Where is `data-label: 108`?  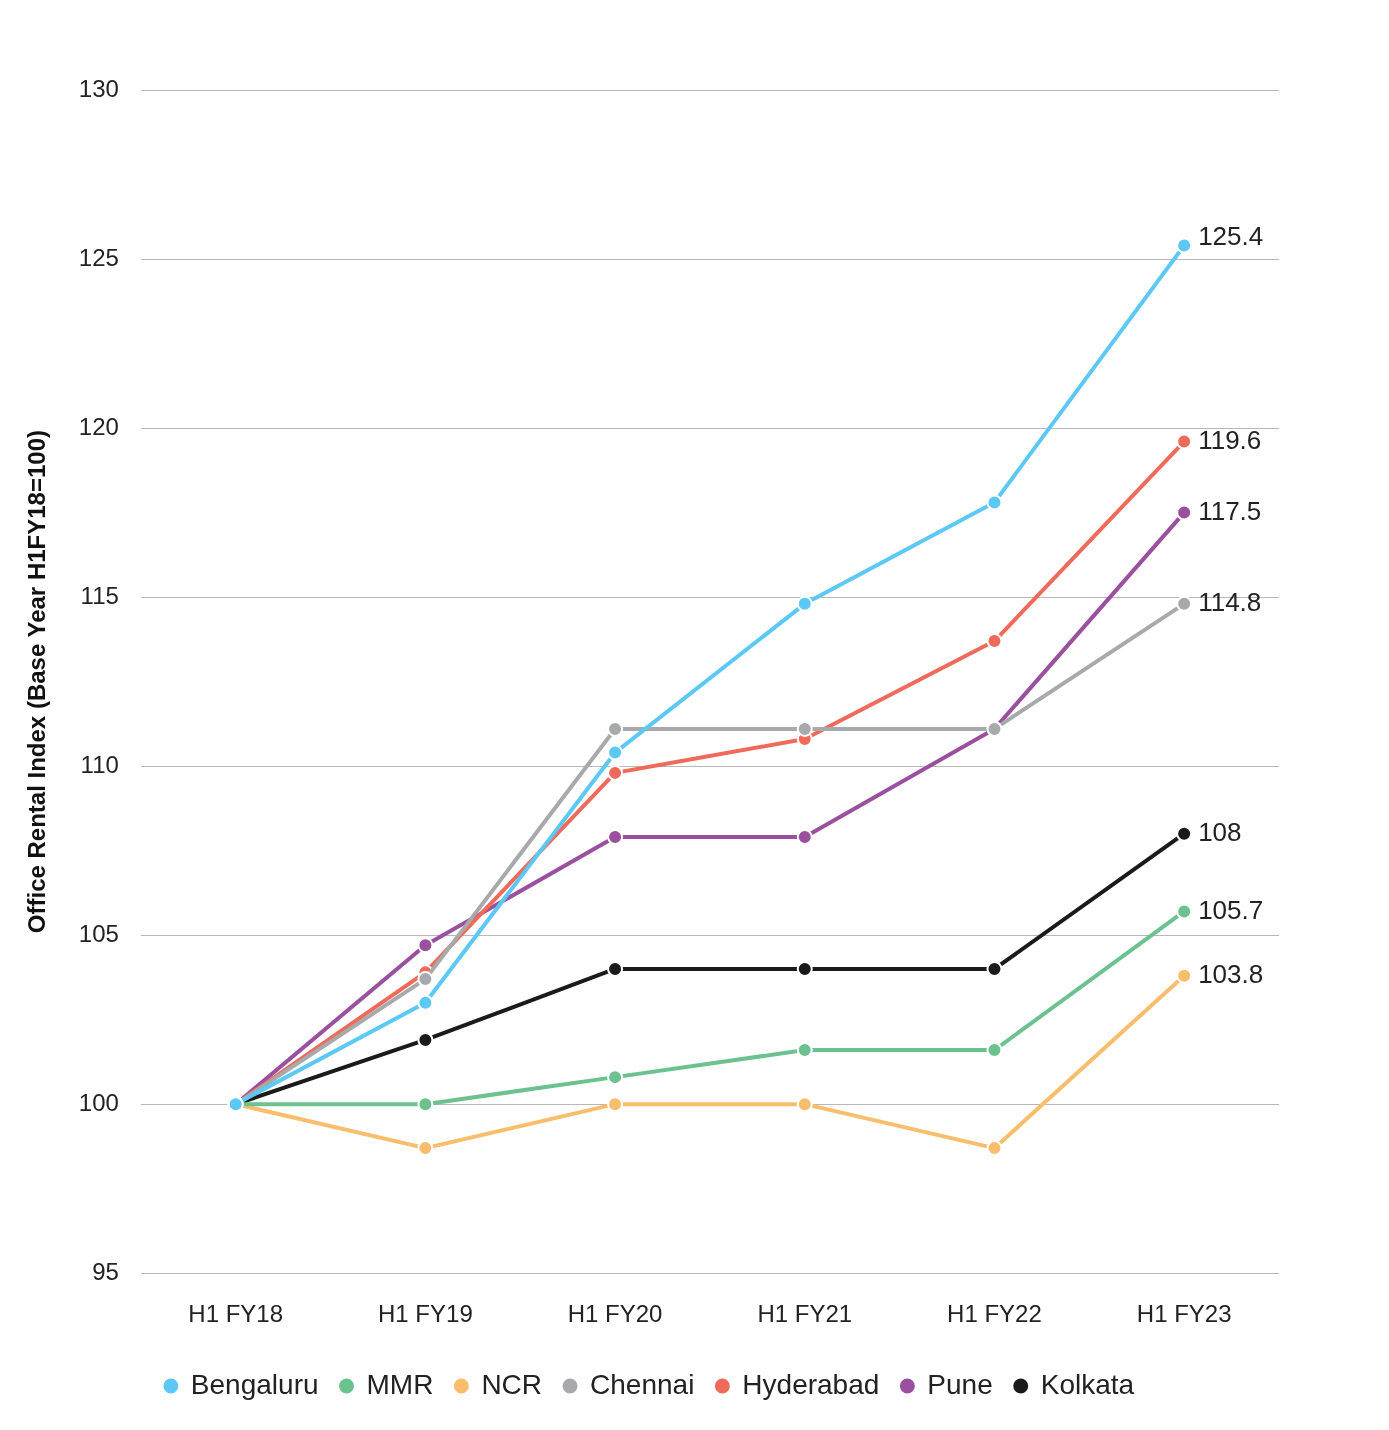
data-label: 108 is located at coordinates (1220, 831).